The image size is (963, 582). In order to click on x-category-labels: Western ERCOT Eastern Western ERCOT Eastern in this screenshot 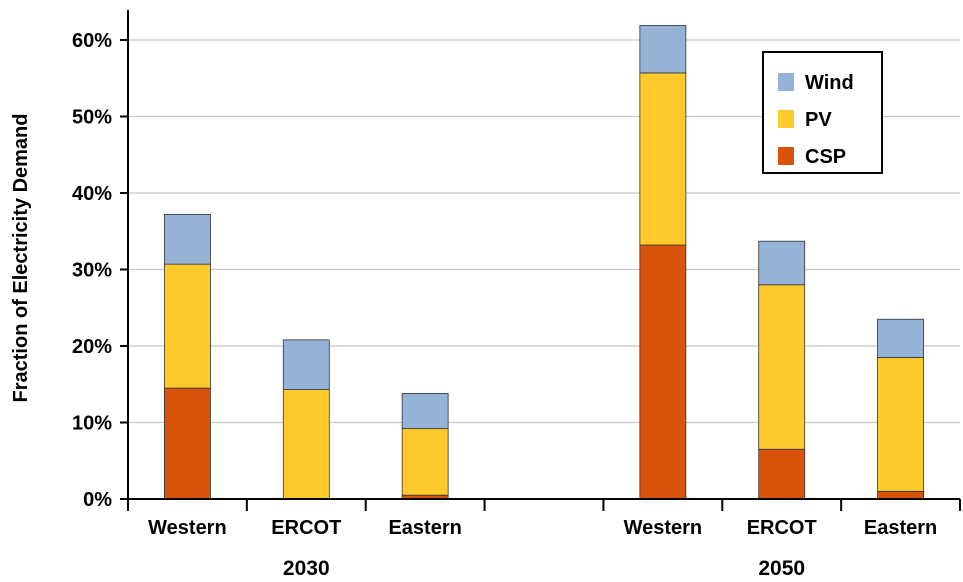, I will do `click(542, 528)`.